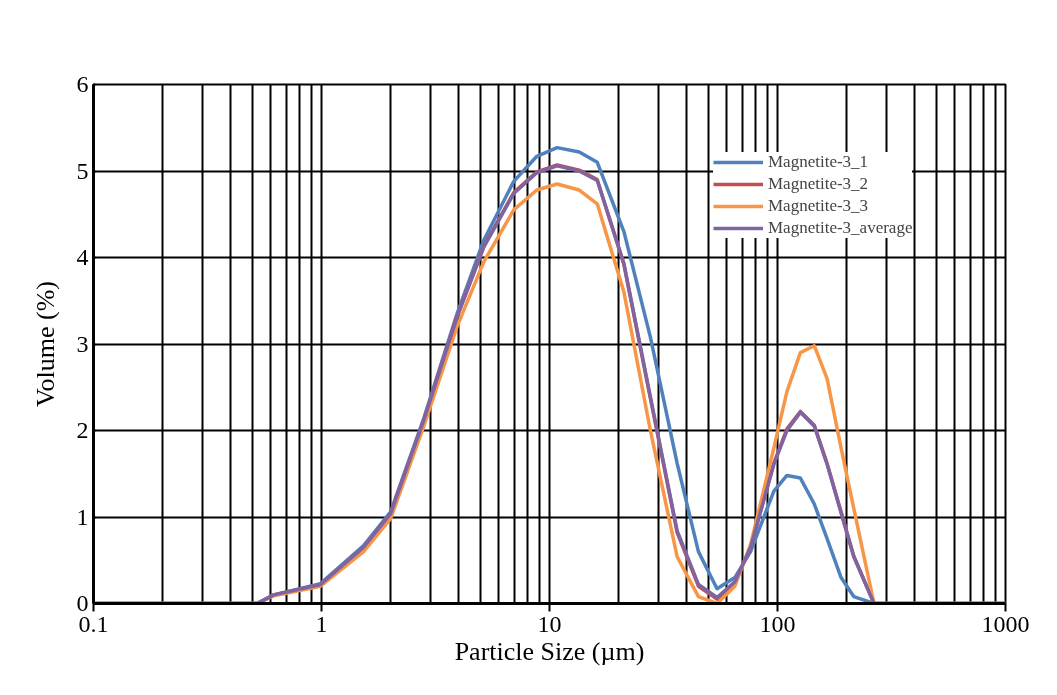  What do you see at coordinates (321, 623) in the screenshot?
I see `x-tick-label: 1` at bounding box center [321, 623].